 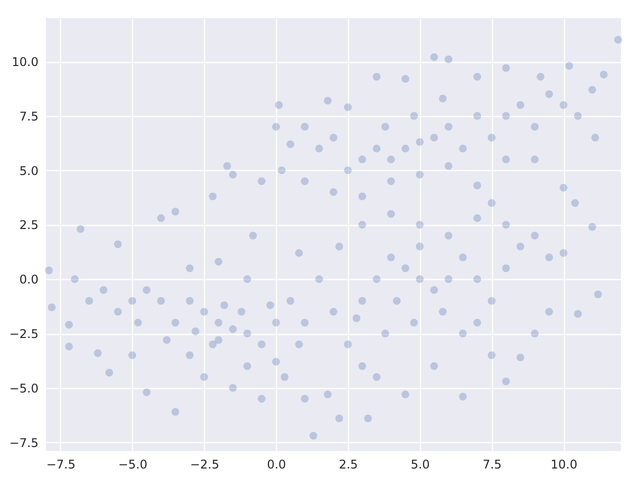 I want to click on x-tick-label: 2.5, so click(x=348, y=465).